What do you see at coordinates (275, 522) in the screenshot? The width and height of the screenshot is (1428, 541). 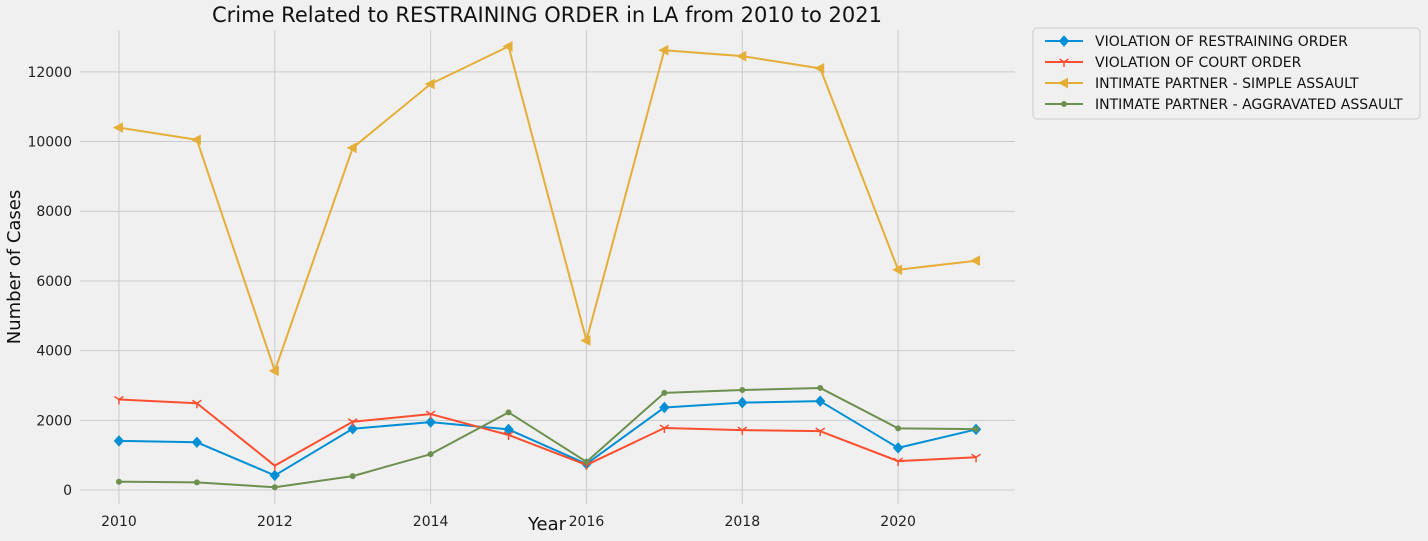 I see `x-tick-label: 2012` at bounding box center [275, 522].